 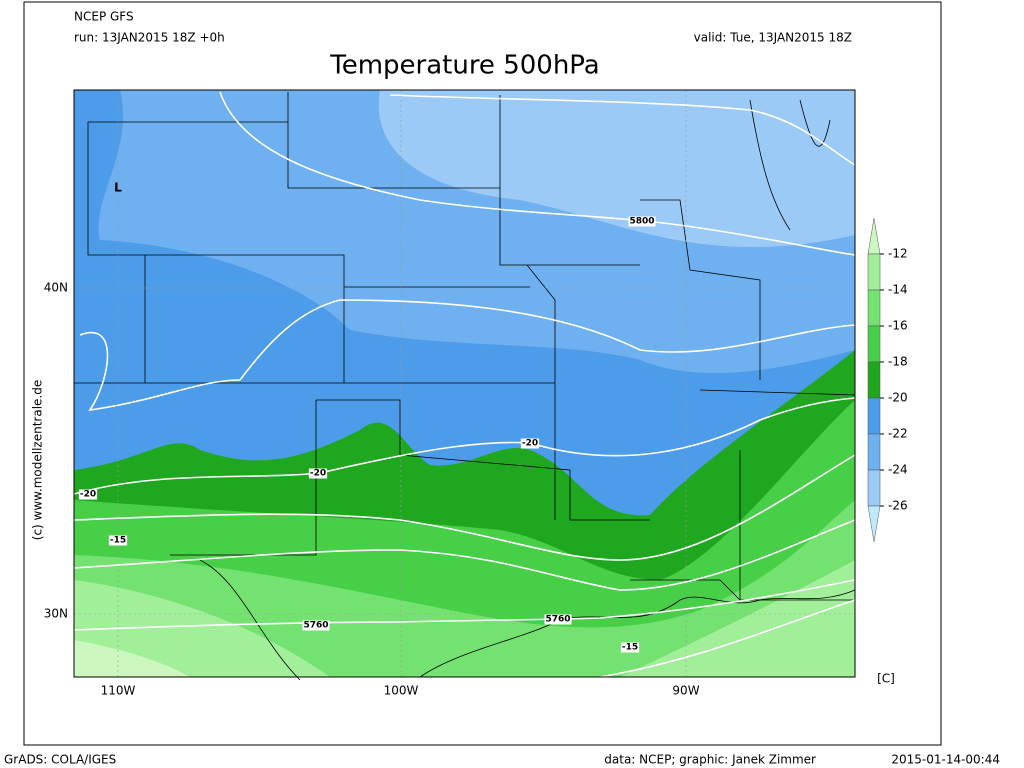 What do you see at coordinates (886, 679) in the screenshot?
I see `colorbar-unit: [C]` at bounding box center [886, 679].